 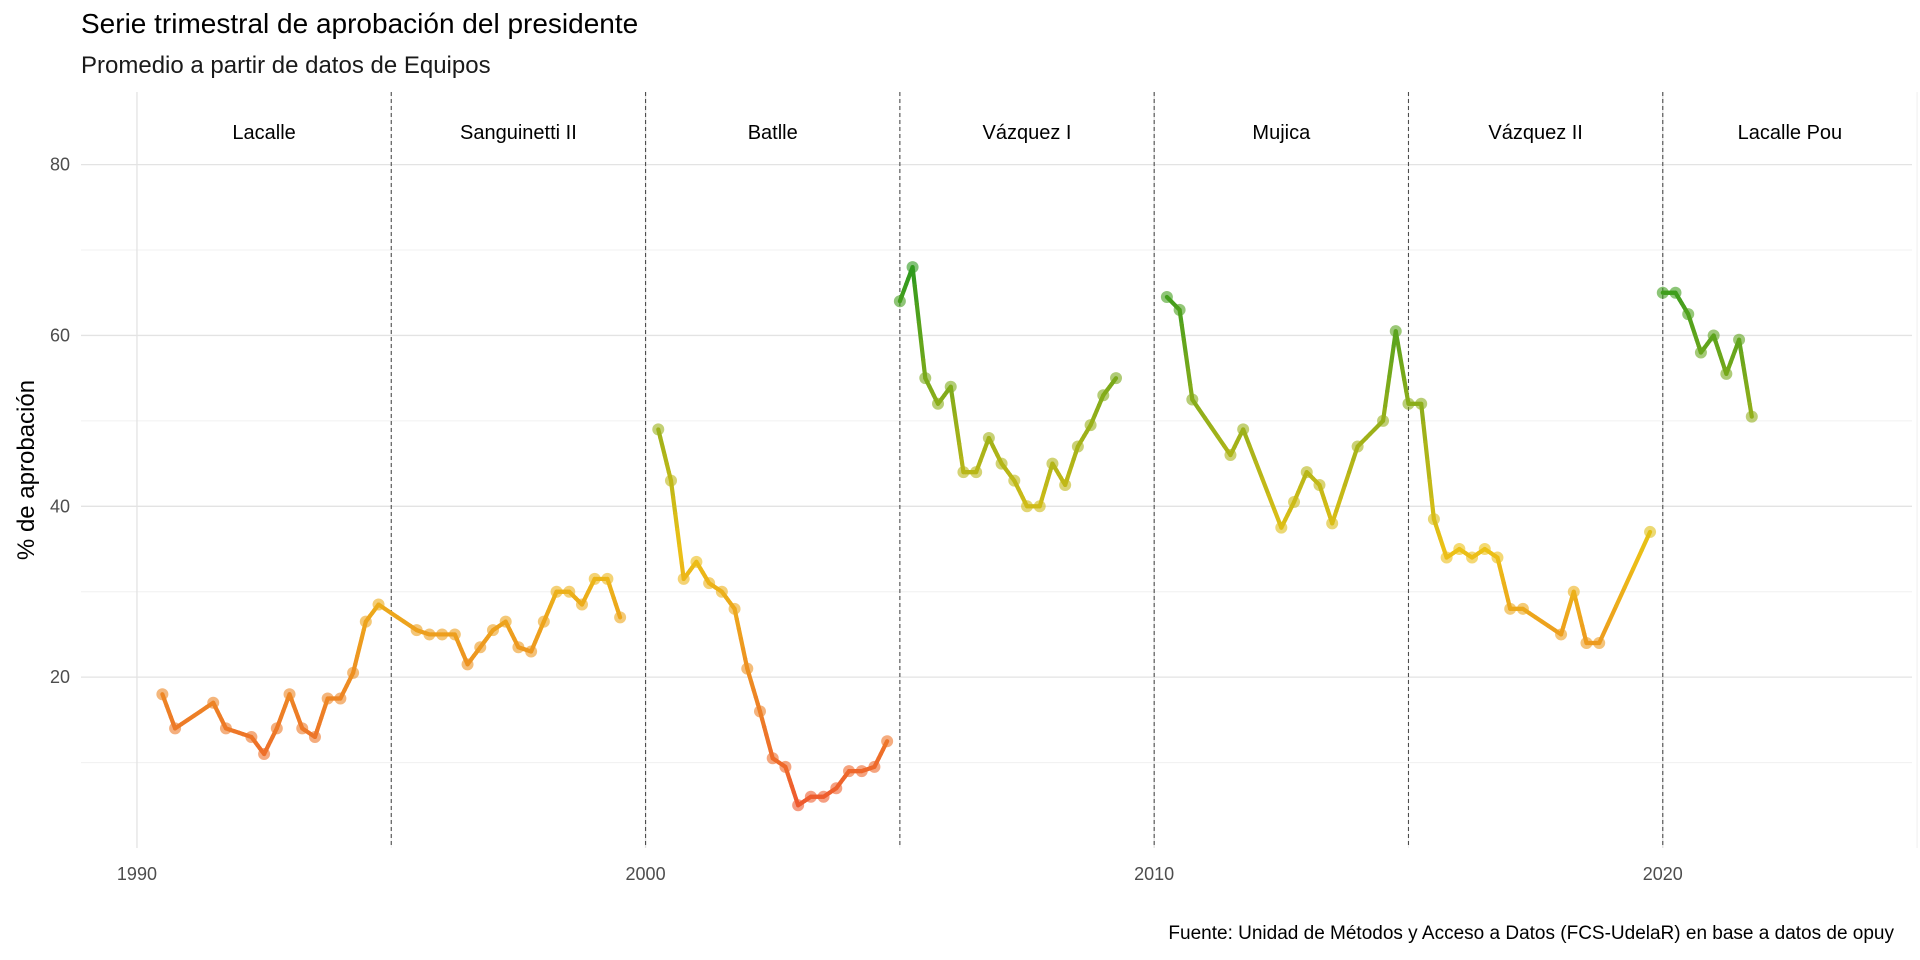 I want to click on term-label: Mujica, so click(x=1281, y=133).